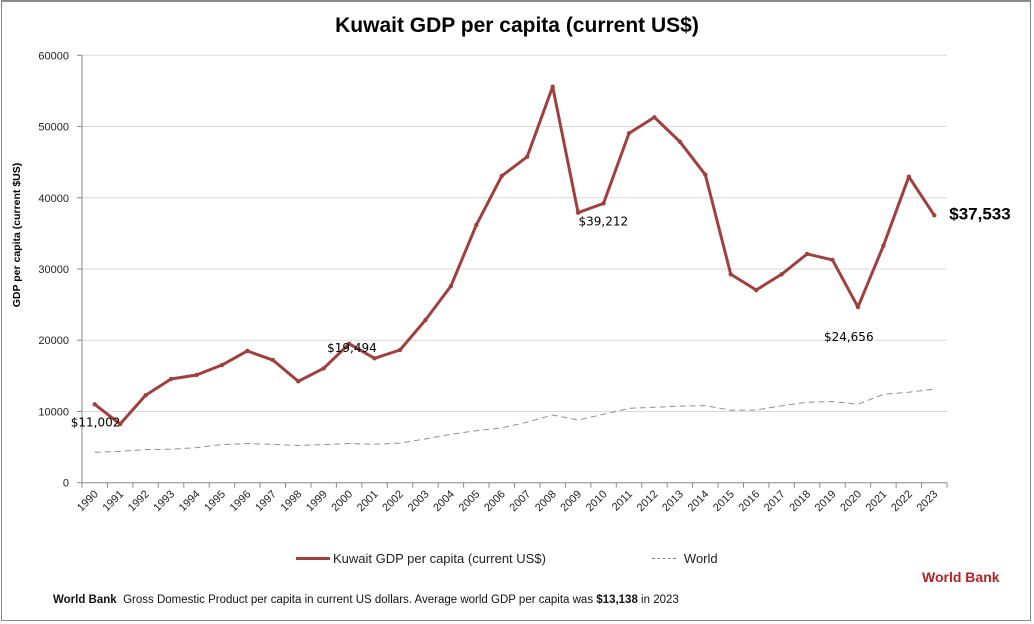  I want to click on footer-suffix: in 2023, so click(658, 600).